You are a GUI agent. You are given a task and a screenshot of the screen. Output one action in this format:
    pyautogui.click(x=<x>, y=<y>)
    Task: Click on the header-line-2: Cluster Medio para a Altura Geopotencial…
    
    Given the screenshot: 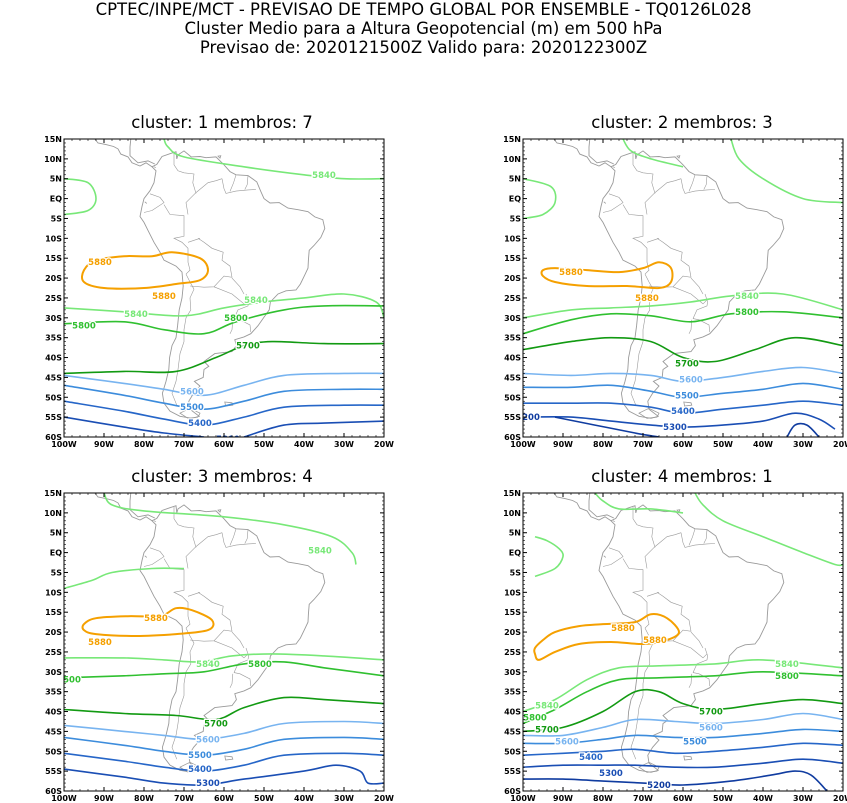 What is the action you would take?
    pyautogui.click(x=423, y=28)
    